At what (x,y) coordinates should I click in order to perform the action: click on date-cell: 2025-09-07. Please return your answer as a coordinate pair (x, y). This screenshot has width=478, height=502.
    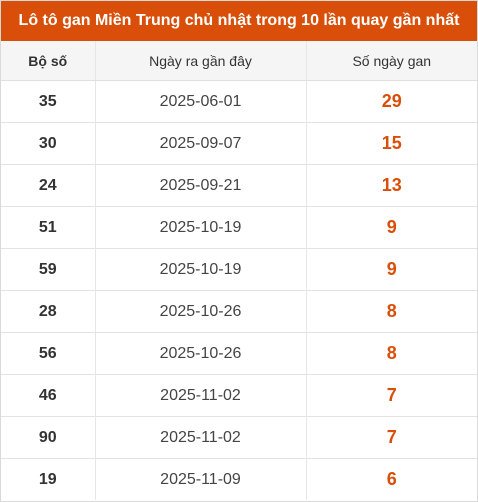
    Looking at the image, I should click on (201, 143).